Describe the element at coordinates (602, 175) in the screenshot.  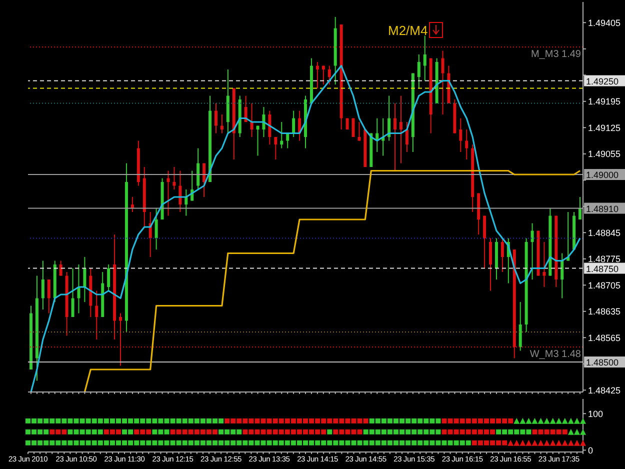
I see `ref-line-label: 1.49000` at that location.